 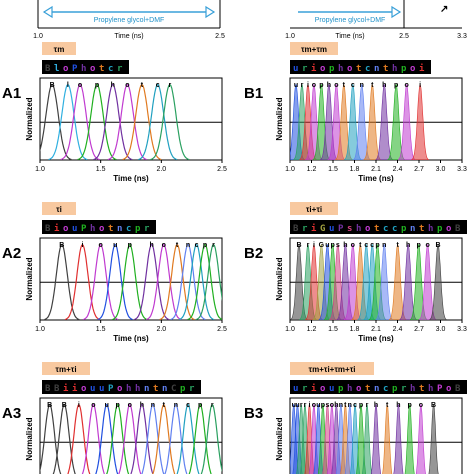 I want to click on top-right-xlabel: Time (ns), so click(x=349, y=36).